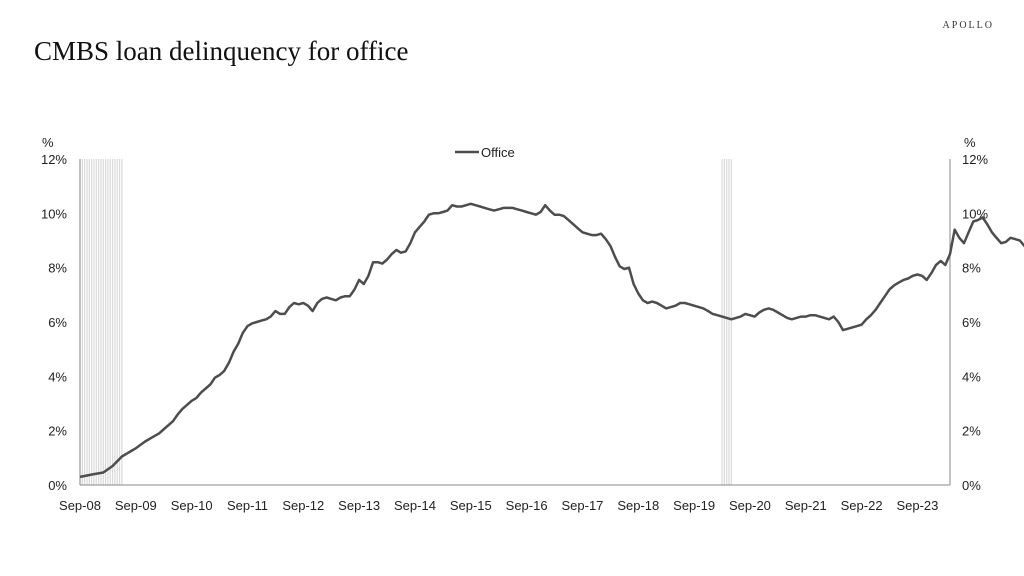  I want to click on y-tick-label-left: 6%, so click(57, 322).